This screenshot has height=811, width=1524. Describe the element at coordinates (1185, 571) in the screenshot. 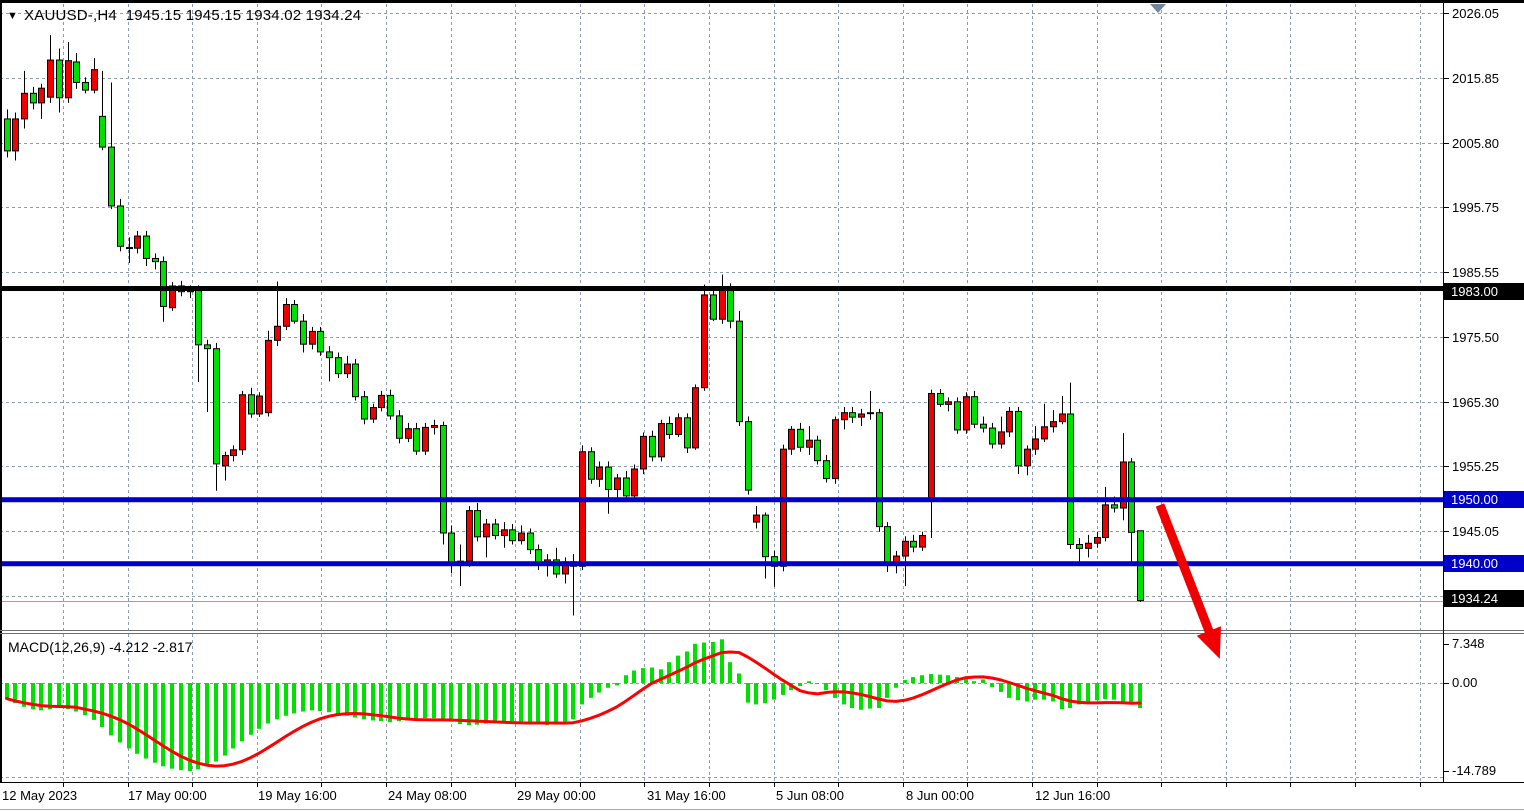

I see `trend-arrow-shaft` at that location.